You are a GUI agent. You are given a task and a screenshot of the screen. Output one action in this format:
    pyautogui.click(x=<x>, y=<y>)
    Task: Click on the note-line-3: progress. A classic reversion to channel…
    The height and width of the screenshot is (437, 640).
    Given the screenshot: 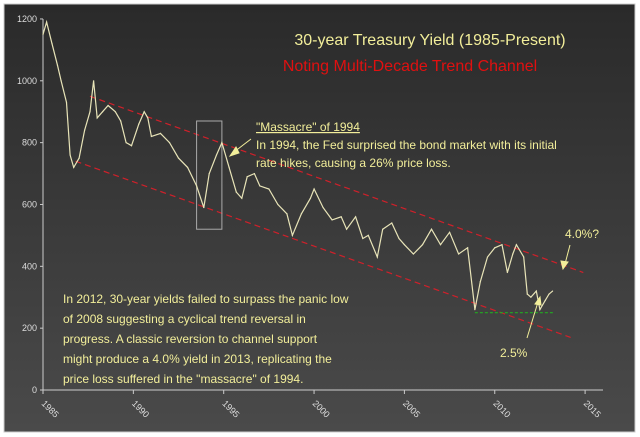 What is the action you would take?
    pyautogui.click(x=190, y=339)
    